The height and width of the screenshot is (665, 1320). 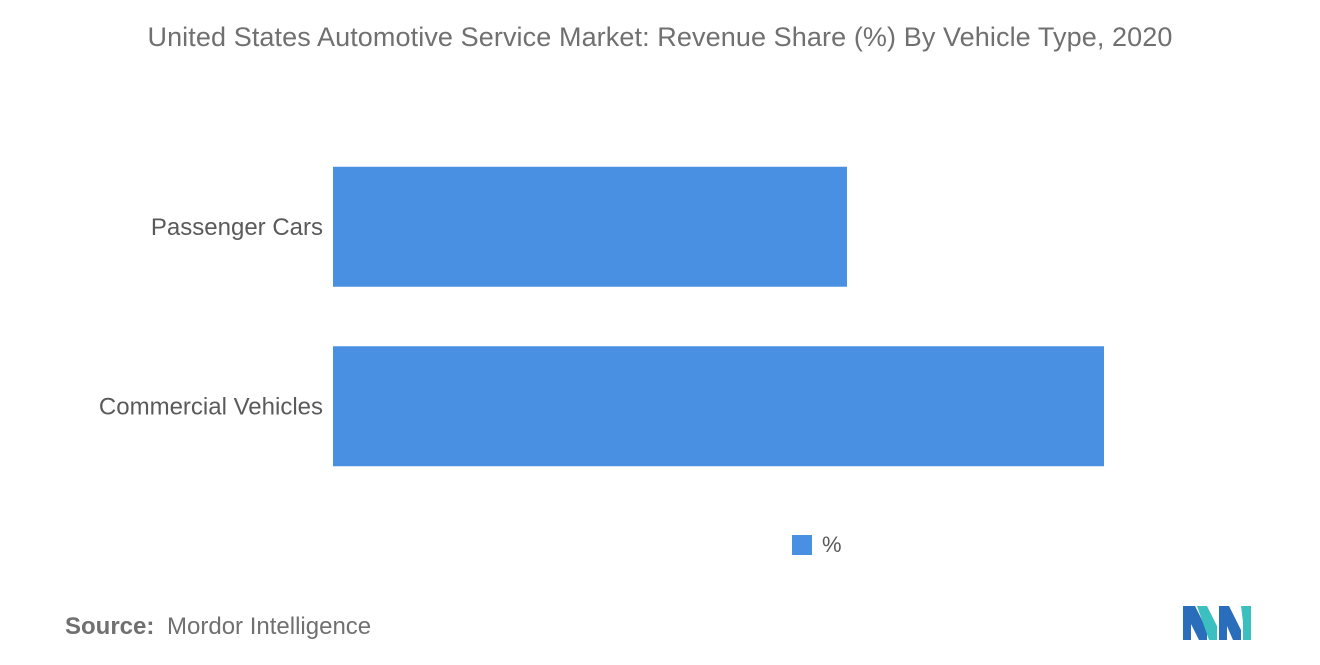 What do you see at coordinates (802, 545) in the screenshot?
I see `legend-swatch` at bounding box center [802, 545].